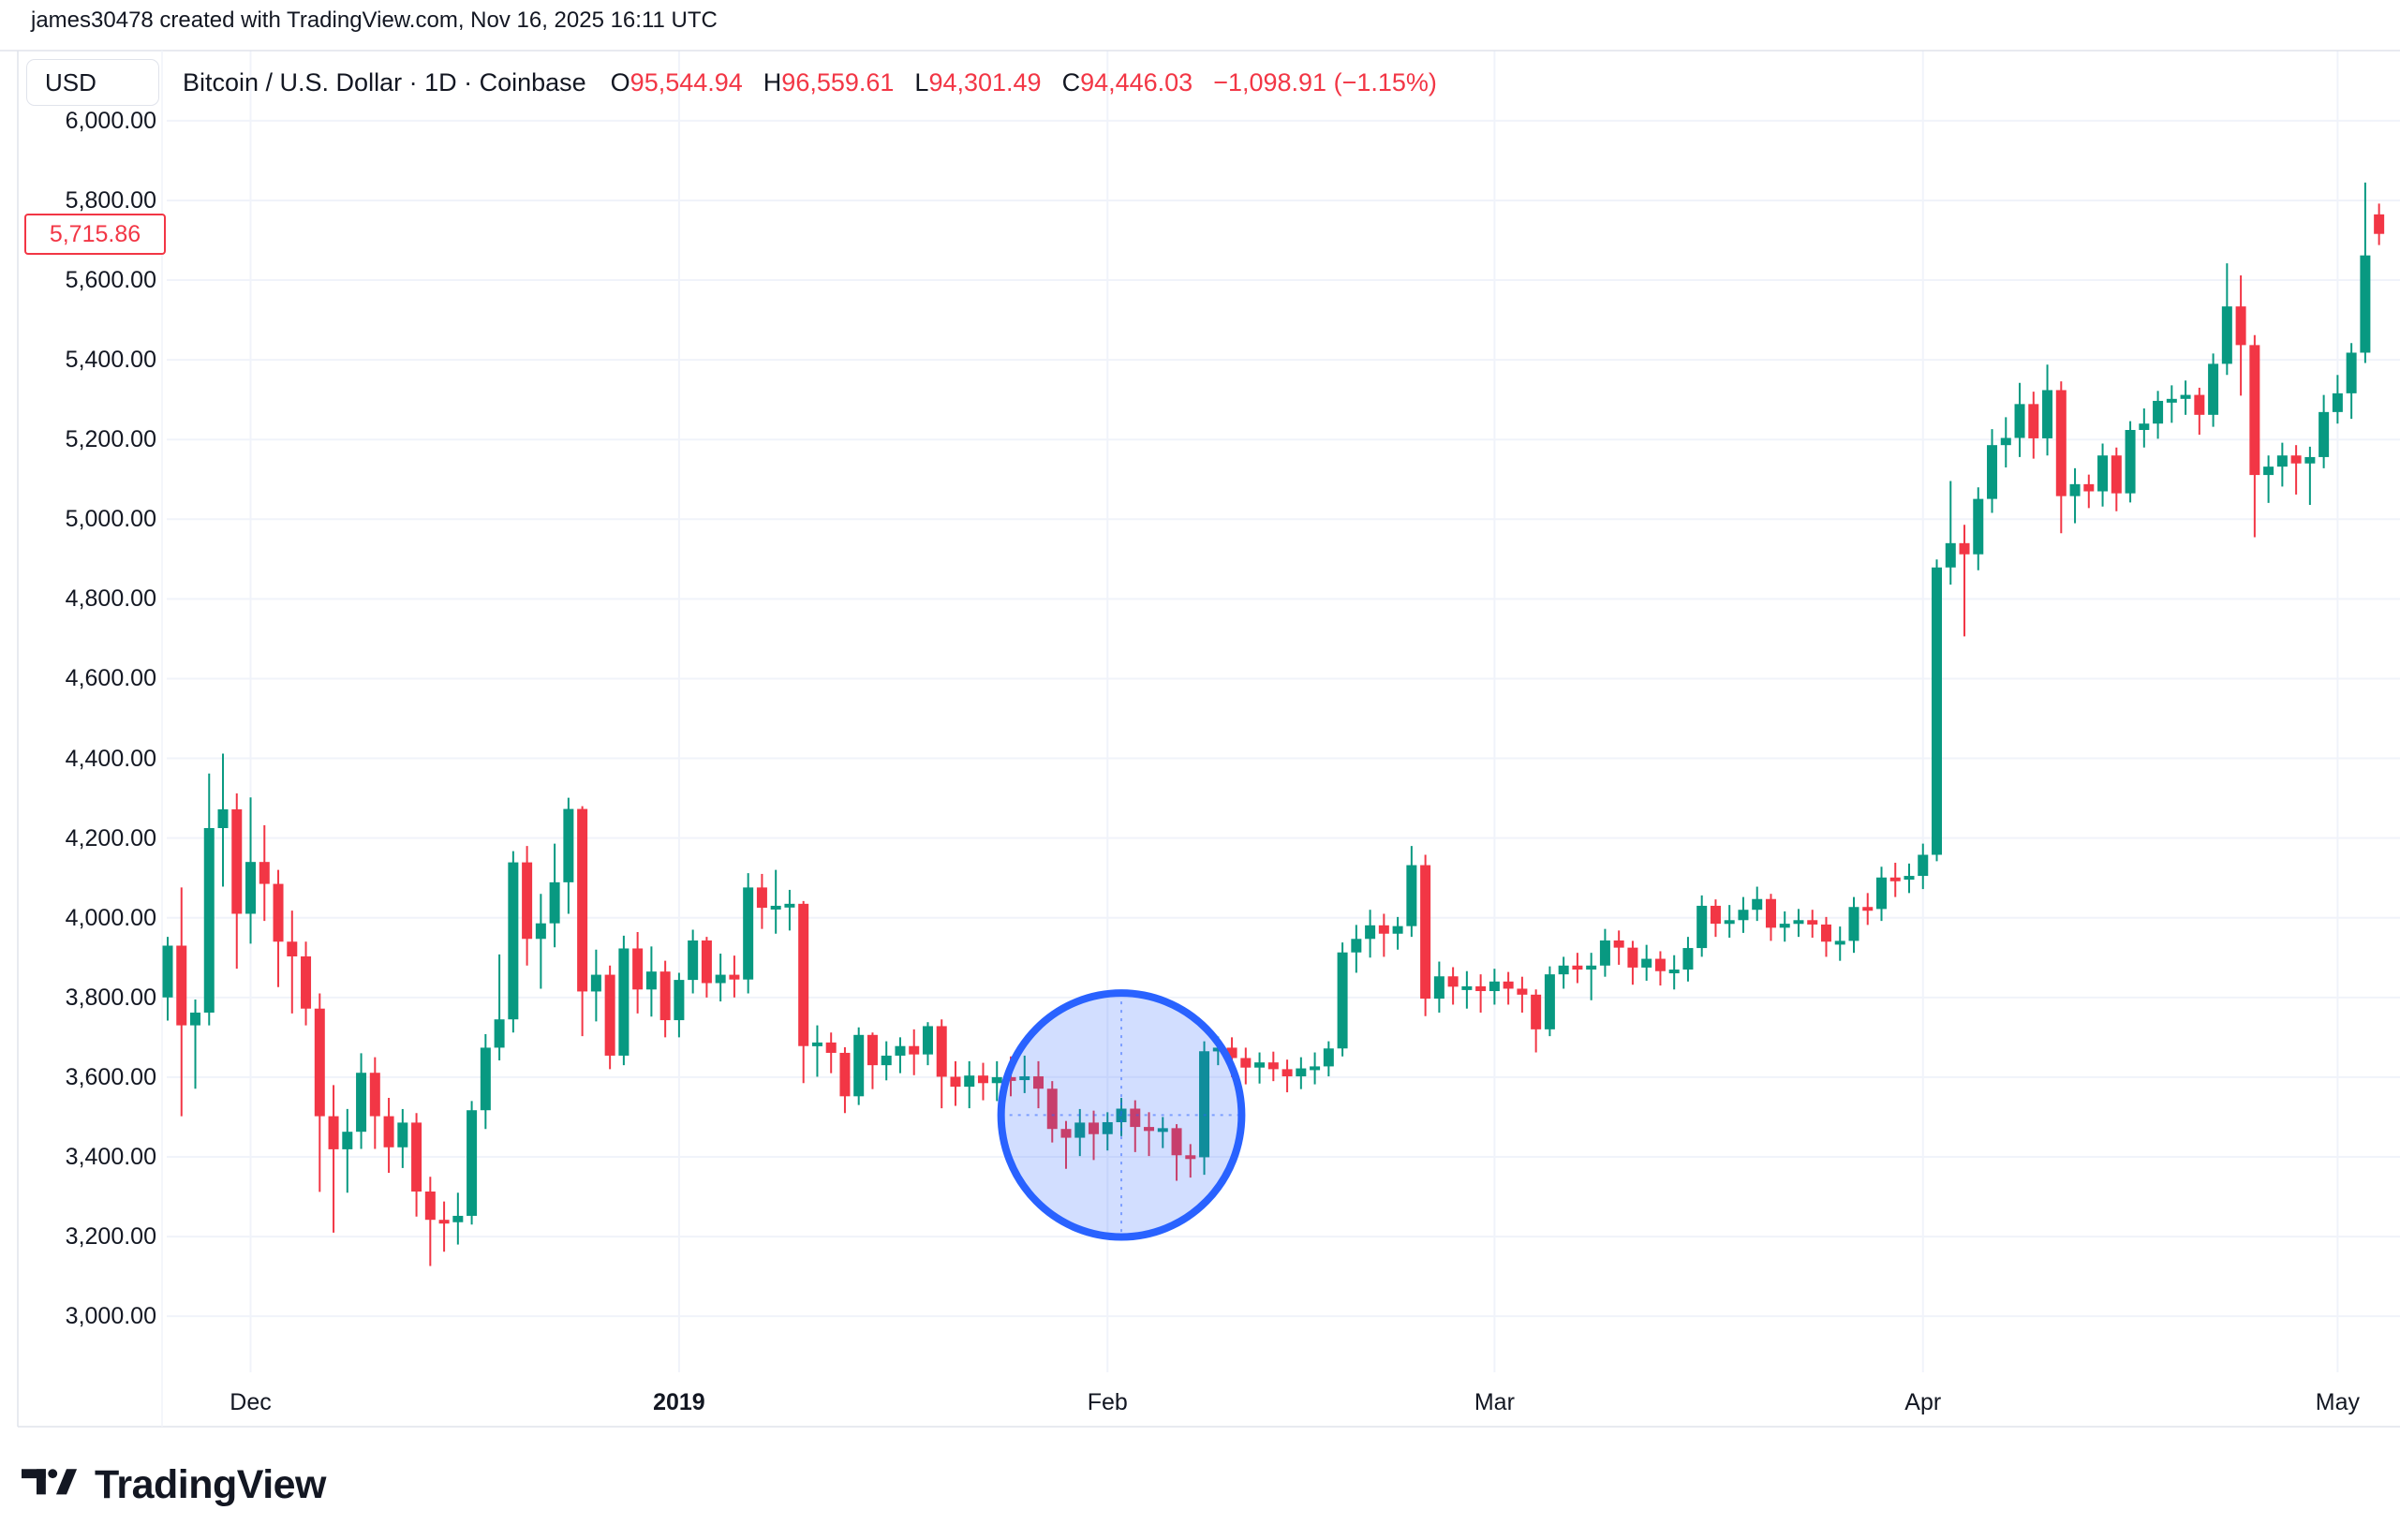 The height and width of the screenshot is (1540, 2400). What do you see at coordinates (110, 998) in the screenshot?
I see `price-axis-label: 3,800.00` at bounding box center [110, 998].